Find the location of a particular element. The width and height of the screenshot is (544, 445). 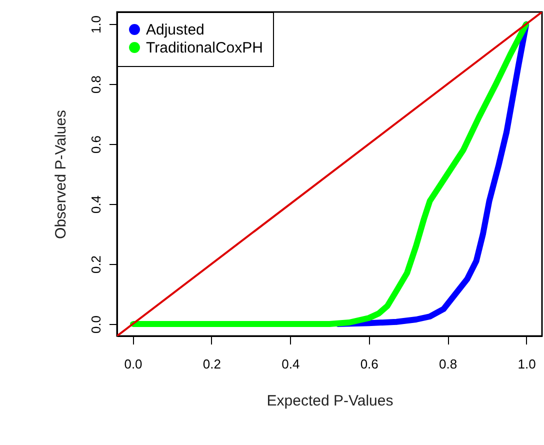

legend-label: Adjusted is located at coordinates (175, 30).